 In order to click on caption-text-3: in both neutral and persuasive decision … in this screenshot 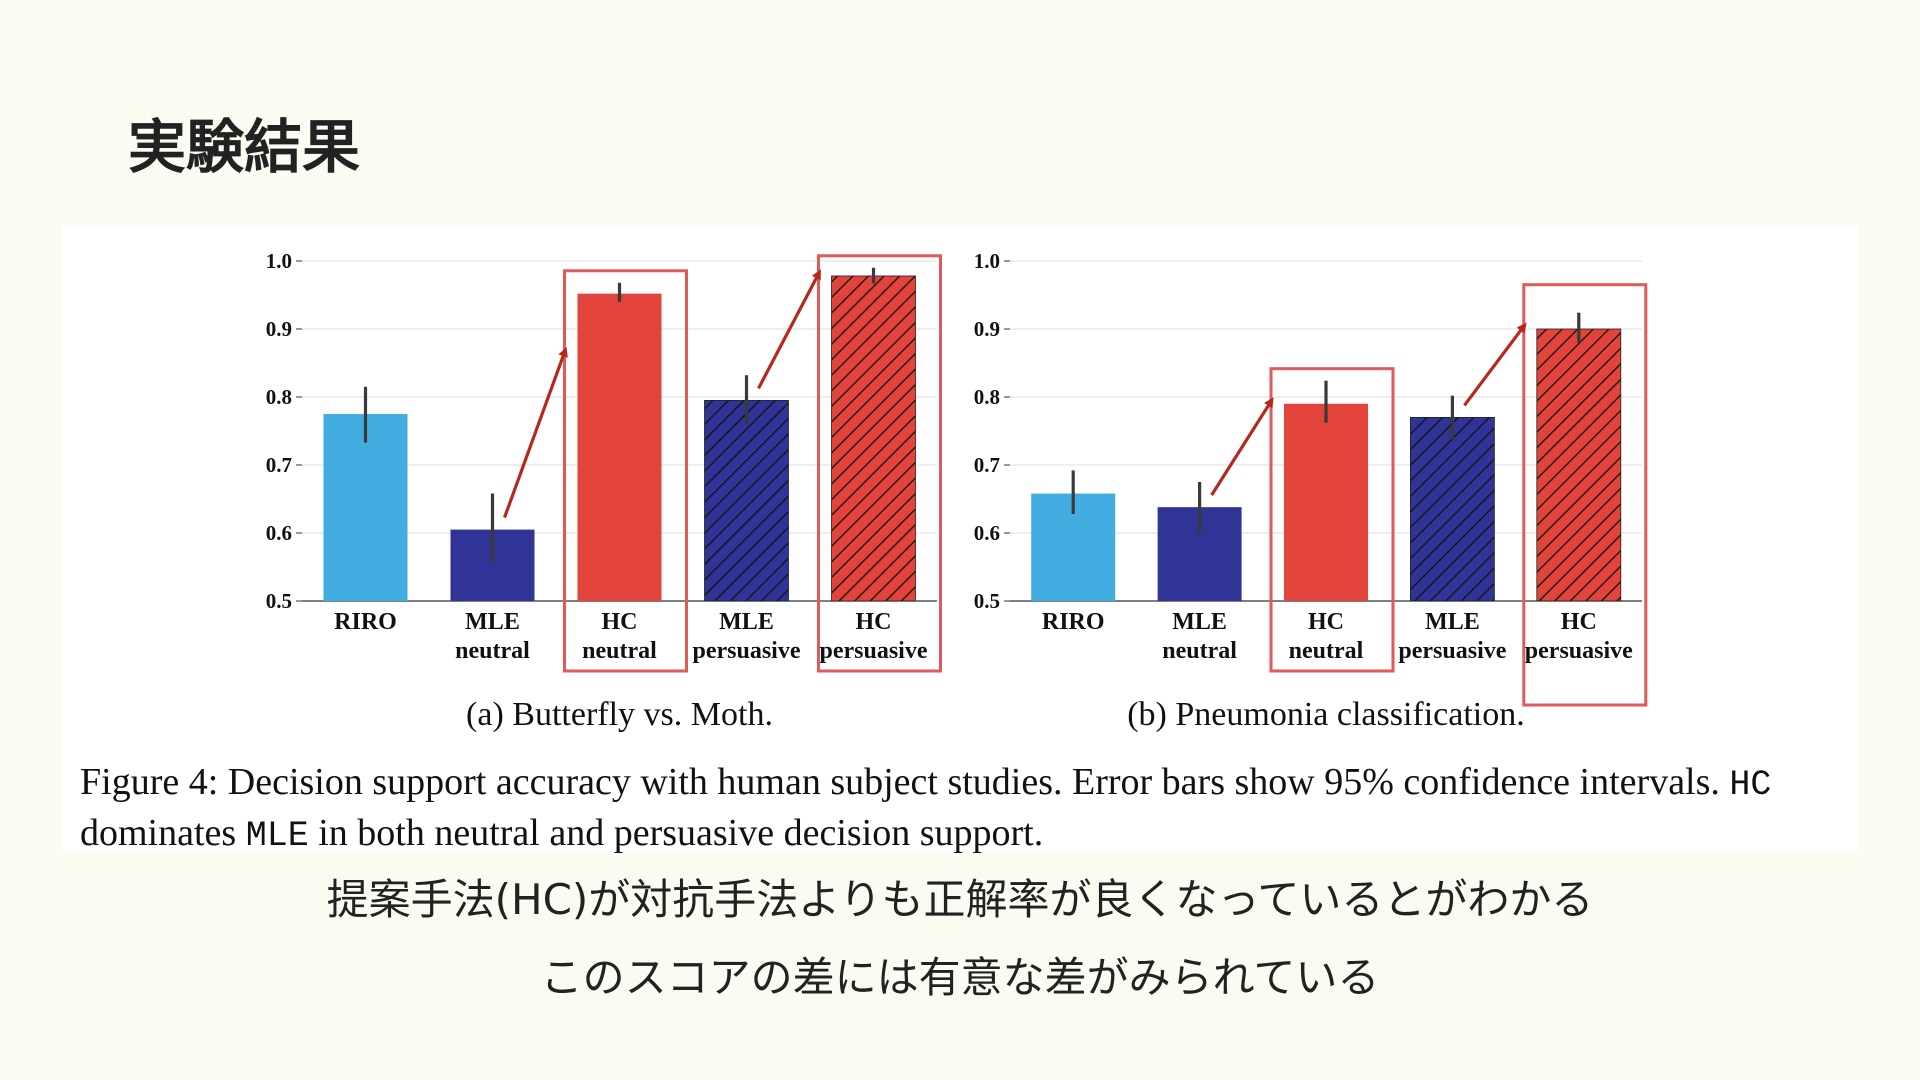, I will do `click(676, 833)`.